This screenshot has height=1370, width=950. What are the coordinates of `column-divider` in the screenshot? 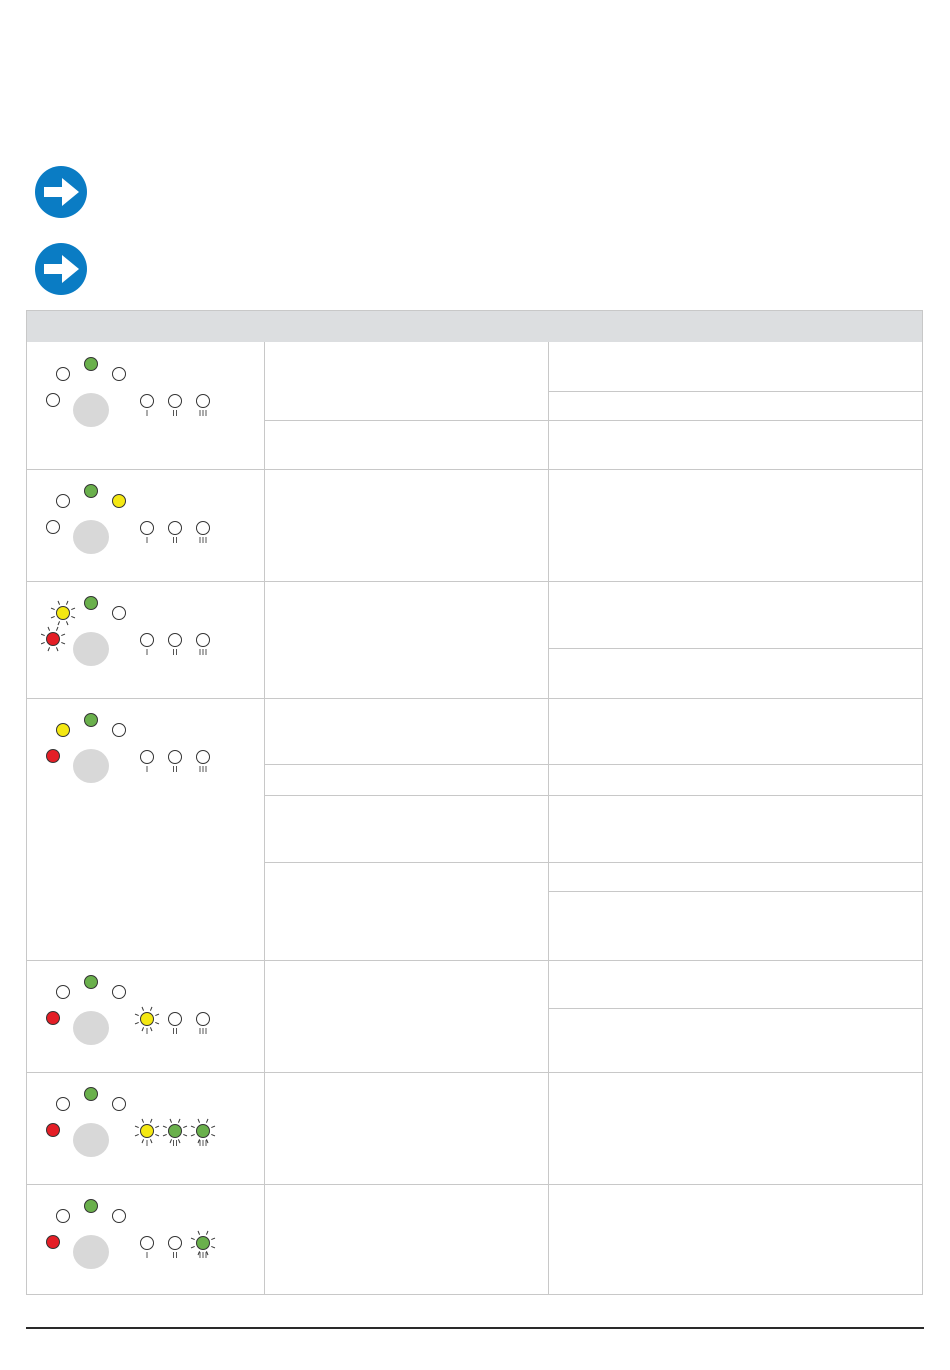 It's located at (548, 818).